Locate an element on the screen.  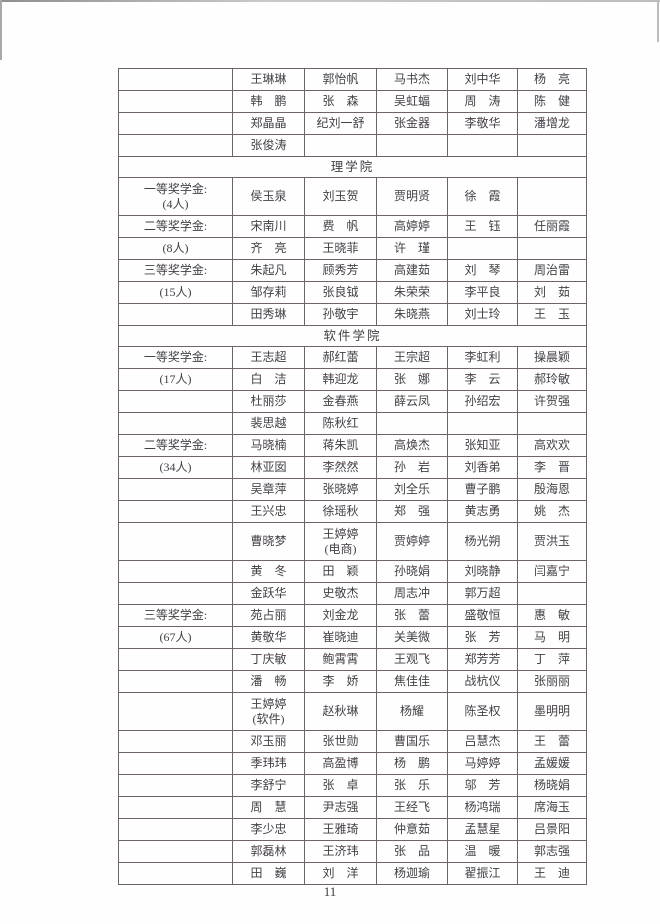
table-row: 曹晓梦 王婷婷 (电商) 贾婷婷 杨光朔 贾洪玉 is located at coordinates (352, 541).